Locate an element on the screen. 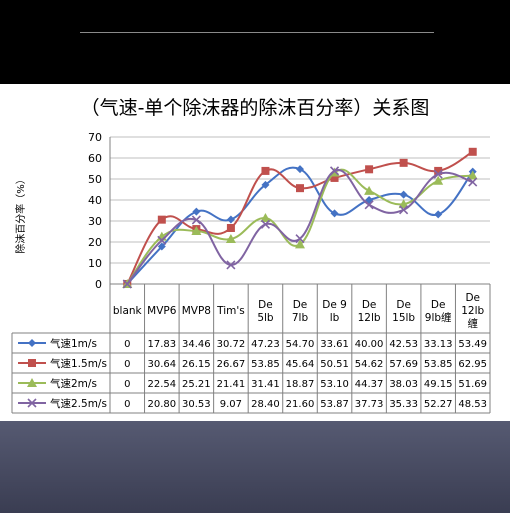 The width and height of the screenshot is (510, 513). table-cell-value: 44.37 is located at coordinates (369, 384).